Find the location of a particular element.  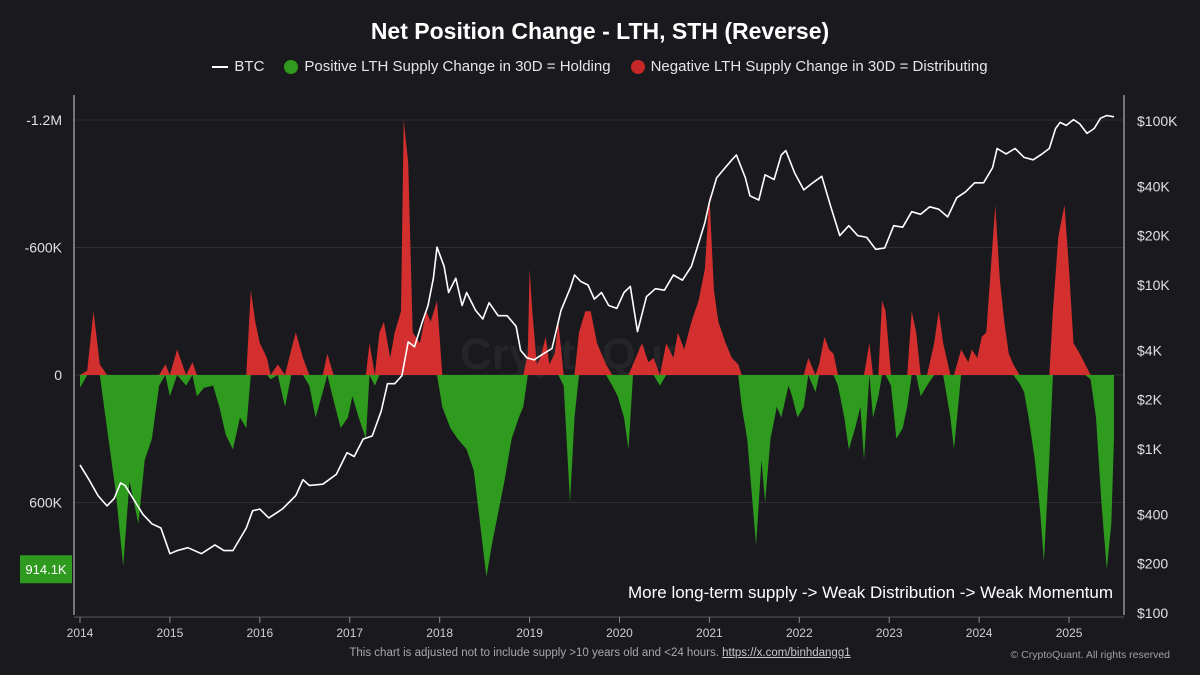

x-tick-label: 2020 is located at coordinates (619, 633).